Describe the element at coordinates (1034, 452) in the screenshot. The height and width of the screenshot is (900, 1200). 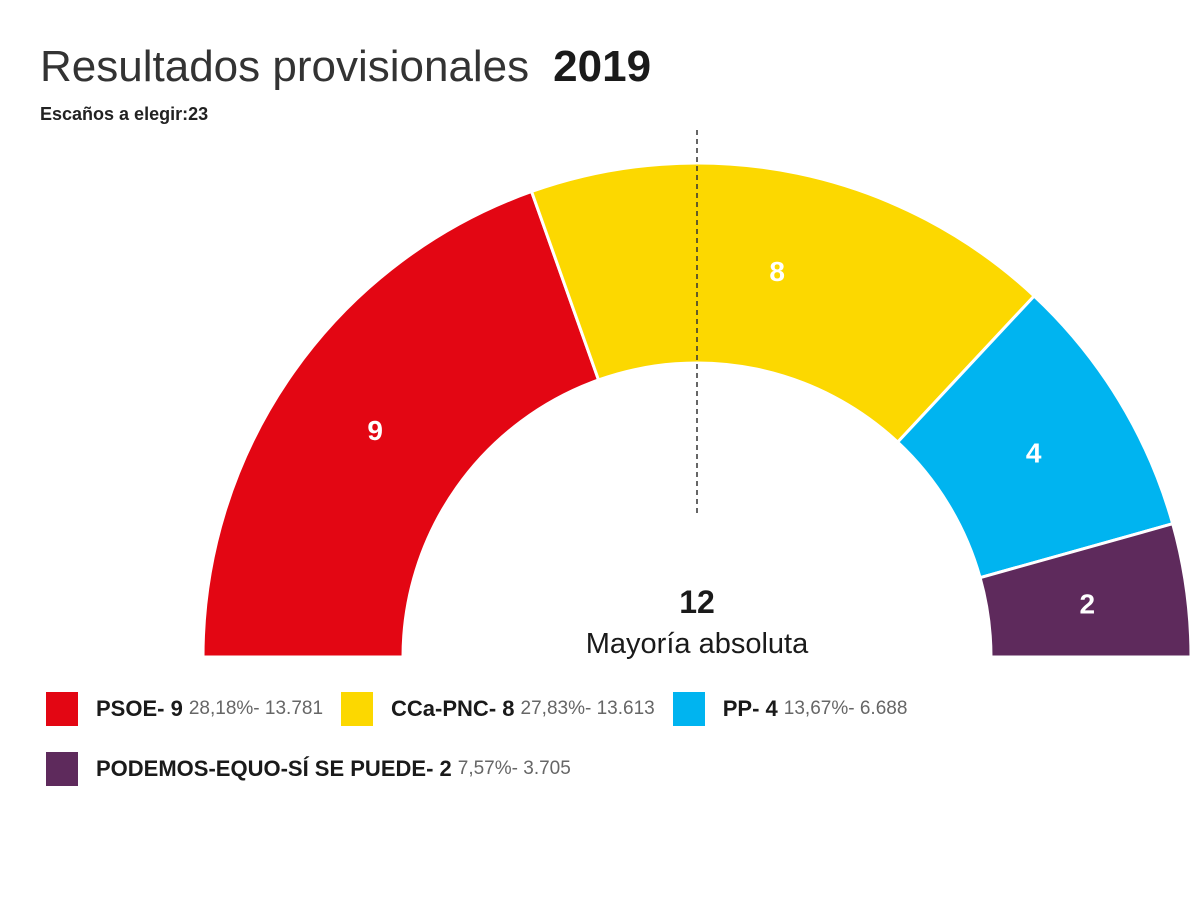
I see `segment-label-2: 4` at that location.